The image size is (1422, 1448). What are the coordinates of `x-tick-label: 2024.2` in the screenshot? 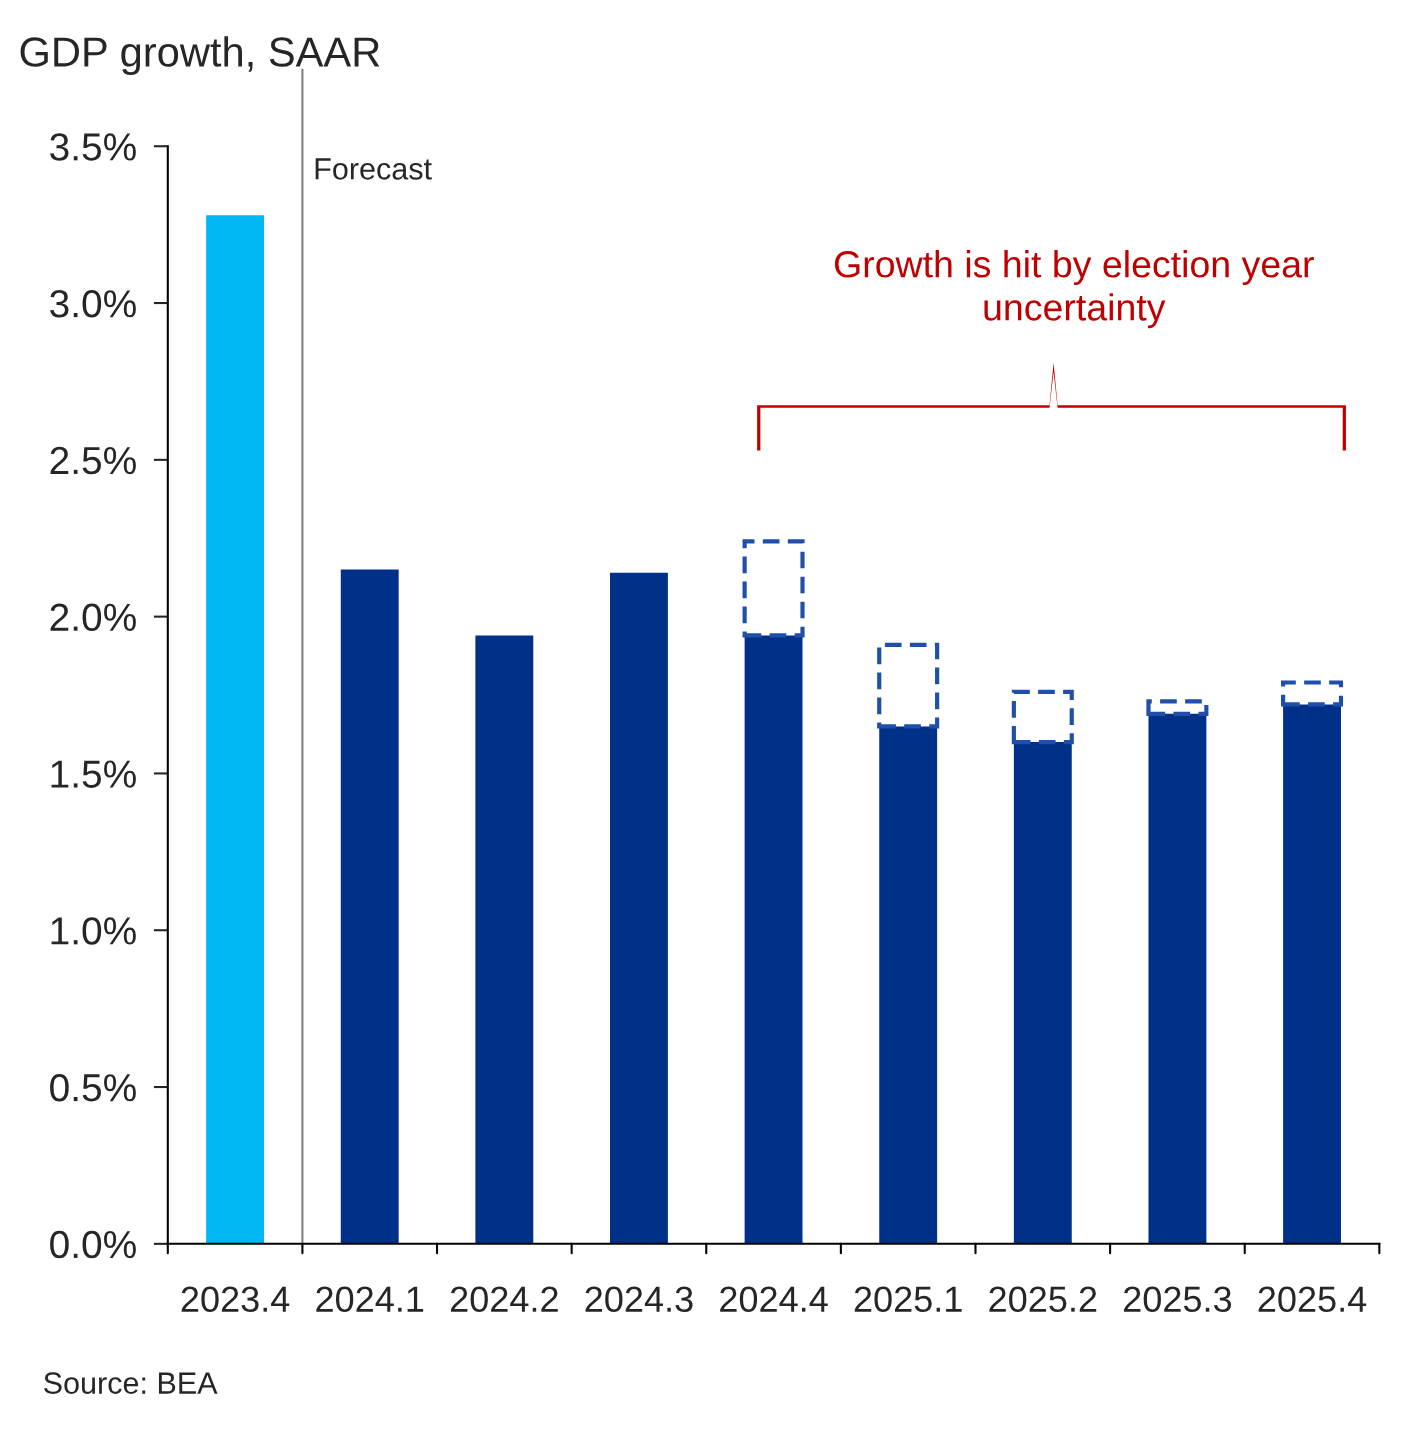 It's located at (504, 1299).